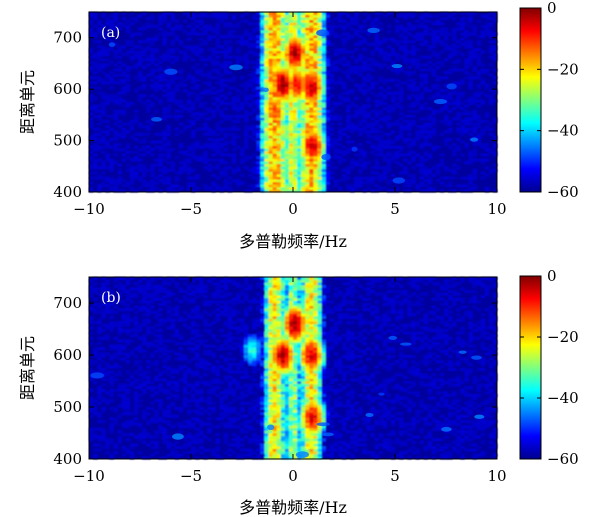  What do you see at coordinates (398, 180) in the screenshot?
I see `clutter-spot` at bounding box center [398, 180].